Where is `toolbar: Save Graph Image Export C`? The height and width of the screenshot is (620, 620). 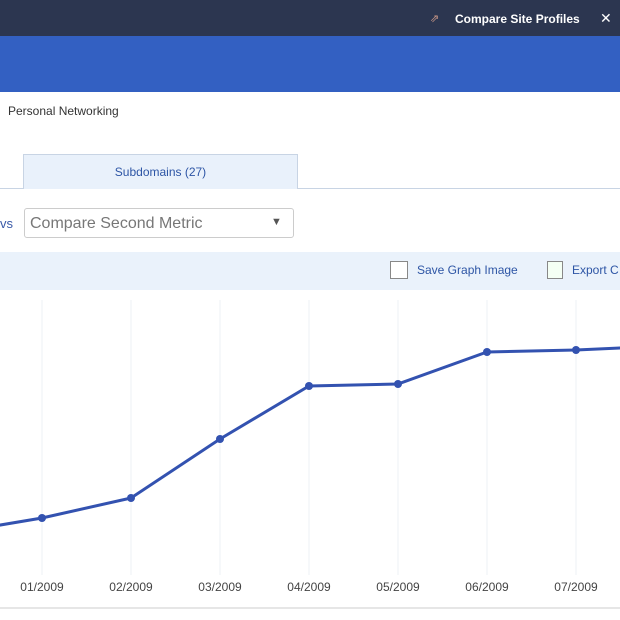
toolbar: Save Graph Image Export C is located at coordinates (310, 271).